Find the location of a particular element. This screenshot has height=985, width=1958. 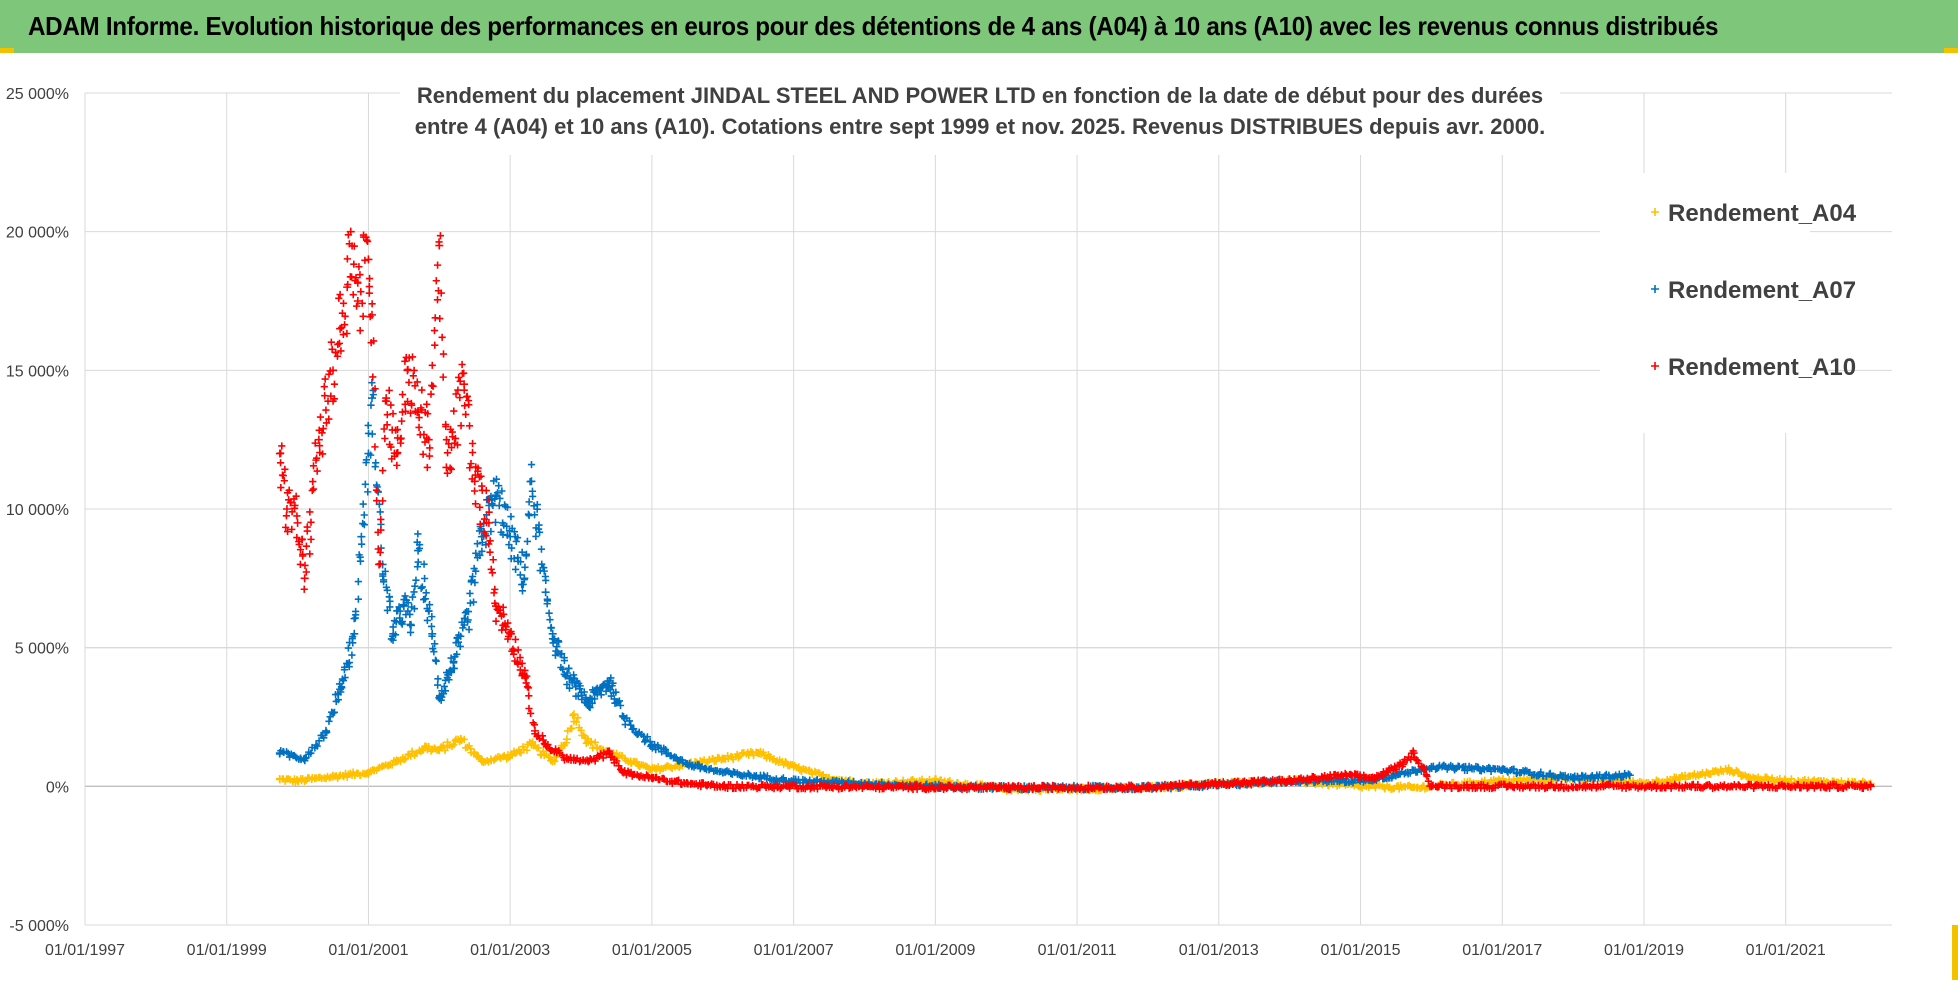

x-tick-label: 01/01/2013 is located at coordinates (1219, 950).